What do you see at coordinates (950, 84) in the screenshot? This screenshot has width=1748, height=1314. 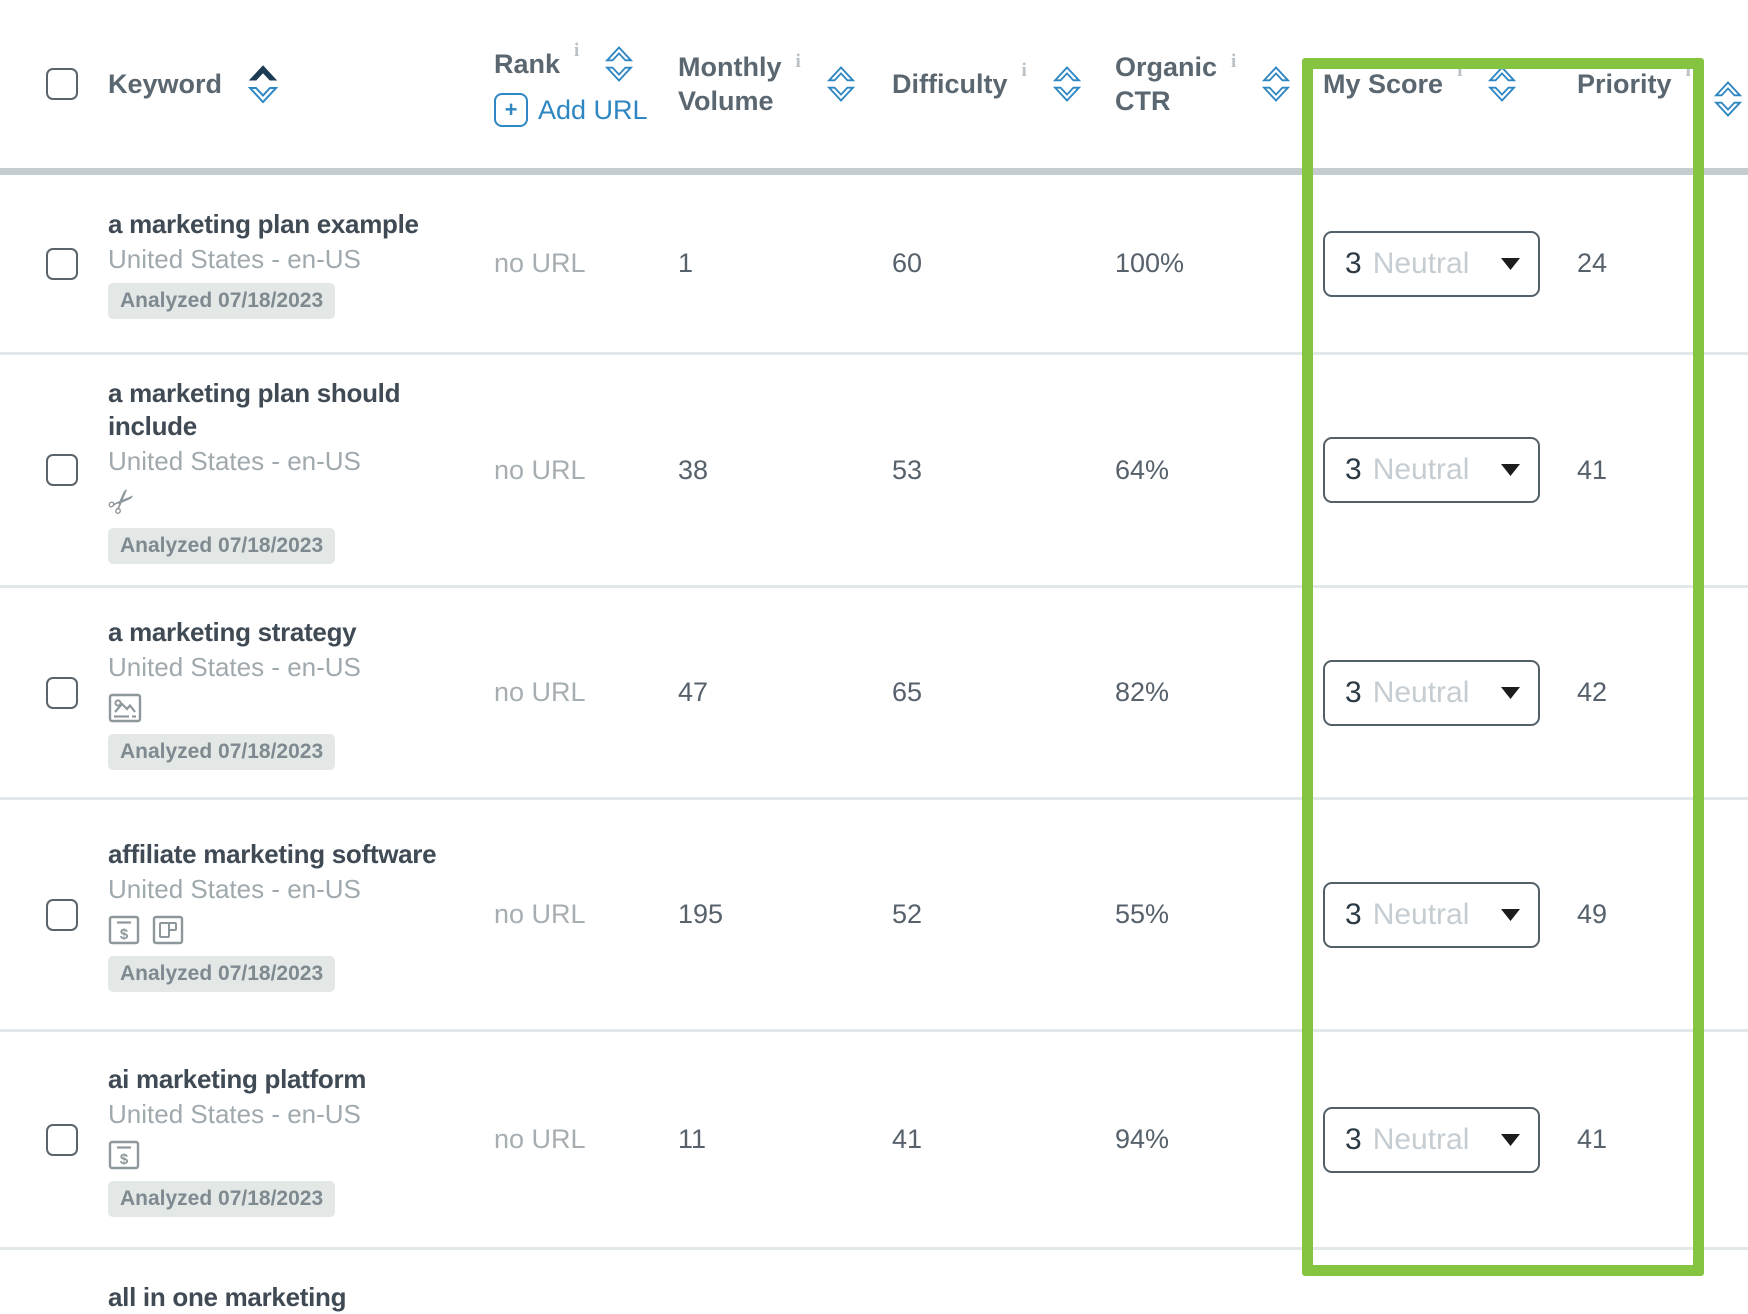 I see `difficulty-header-label: Difficulty` at bounding box center [950, 84].